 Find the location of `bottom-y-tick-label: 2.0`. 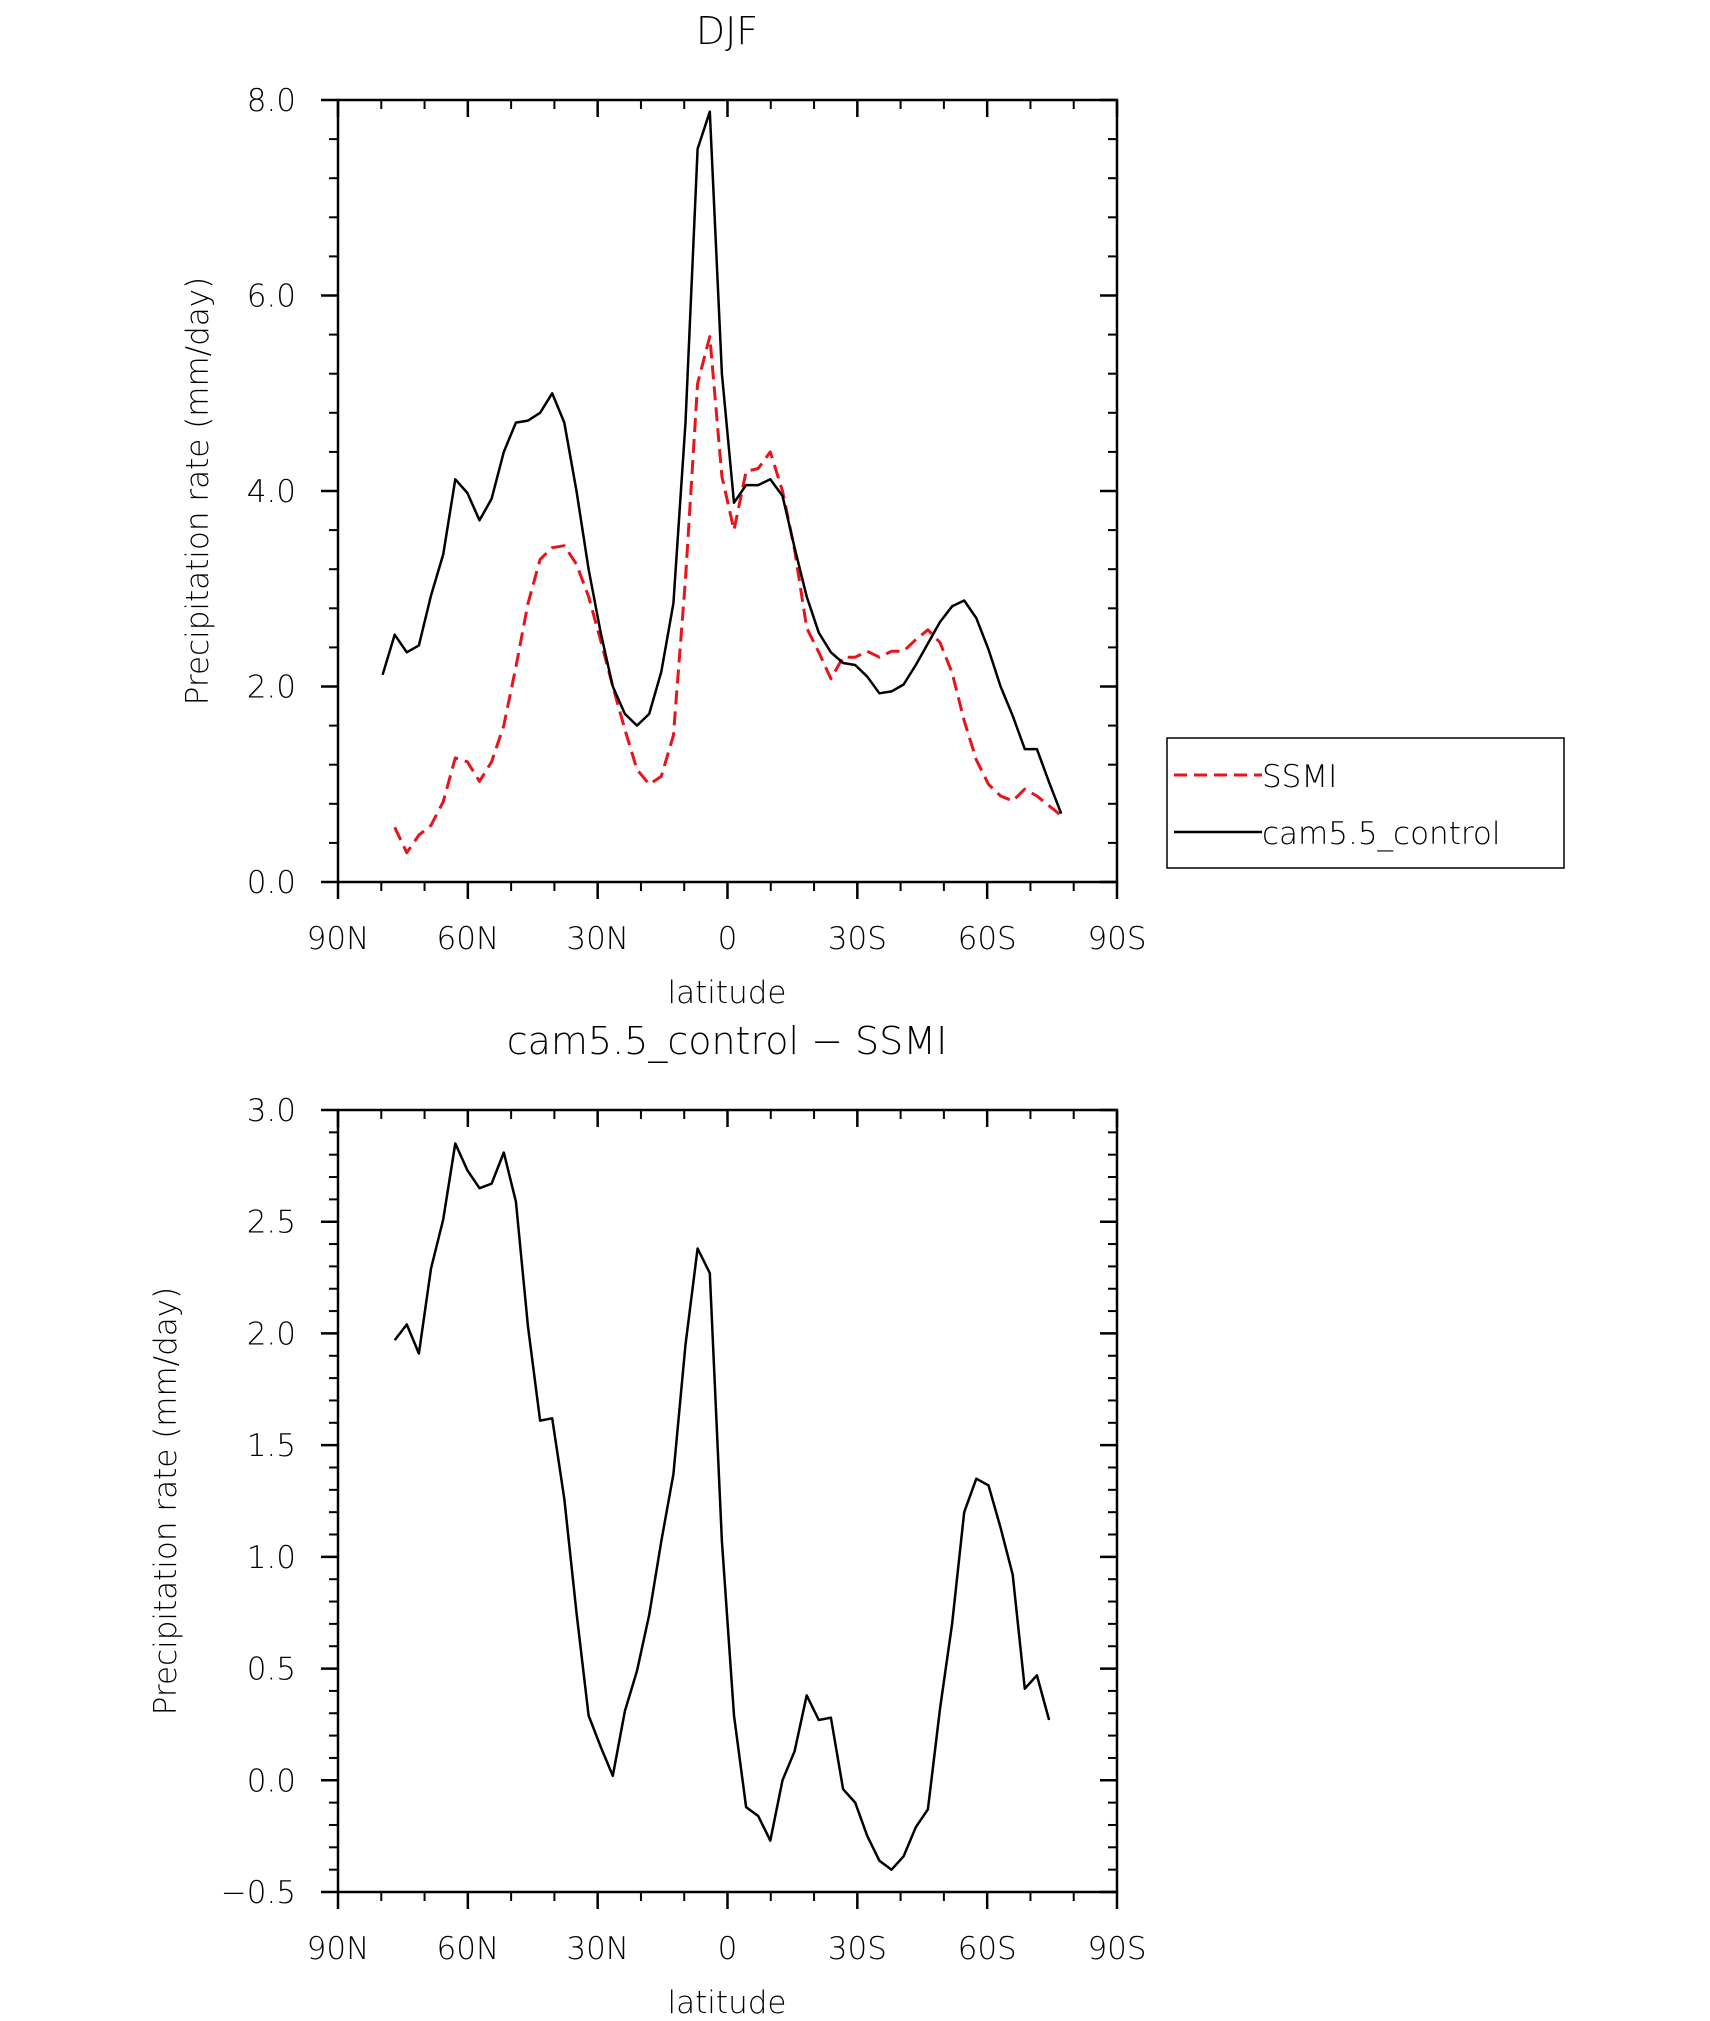

bottom-y-tick-label: 2.0 is located at coordinates (271, 1334).